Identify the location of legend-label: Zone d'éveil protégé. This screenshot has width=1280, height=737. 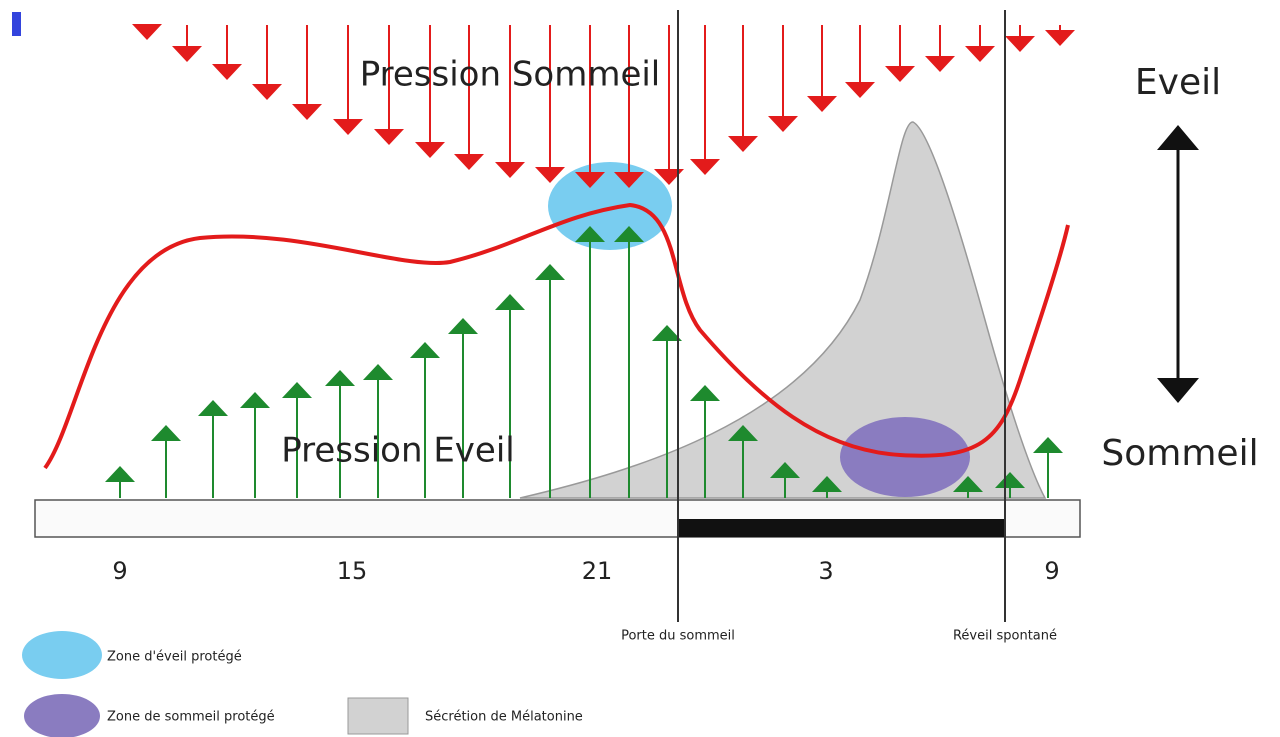
(174, 657).